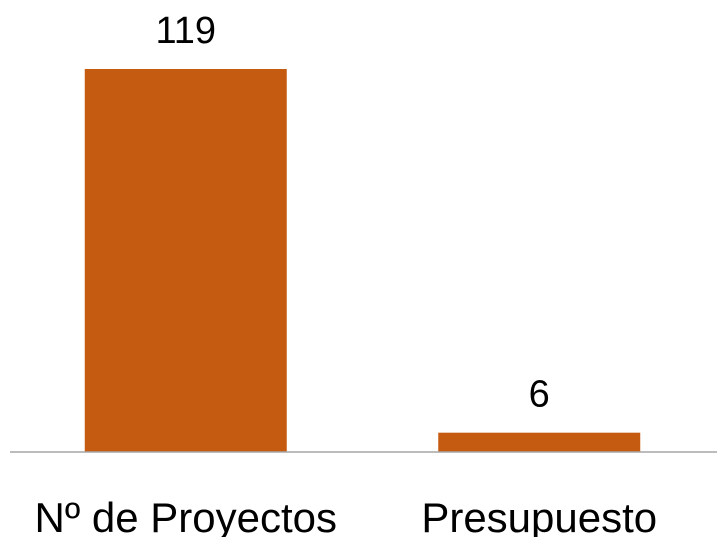 The image size is (717, 537). What do you see at coordinates (539, 515) in the screenshot?
I see `x-tick-label-2: Presupuesto` at bounding box center [539, 515].